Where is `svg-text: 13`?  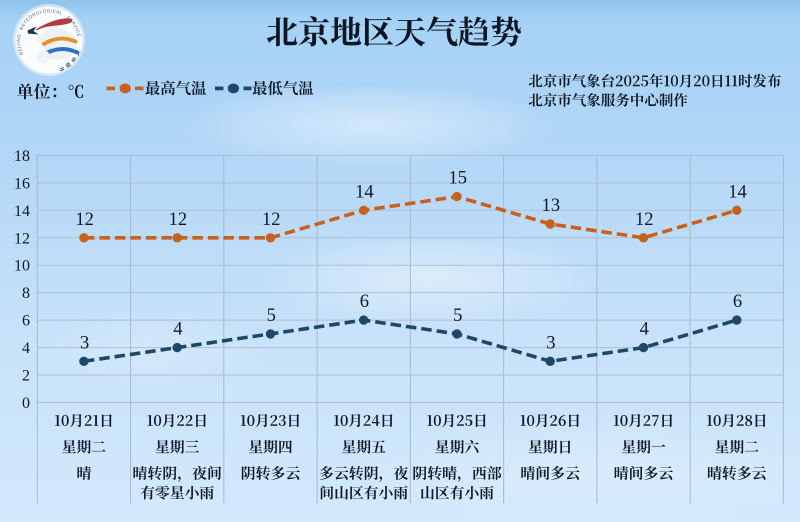 svg-text: 13 is located at coordinates (551, 206).